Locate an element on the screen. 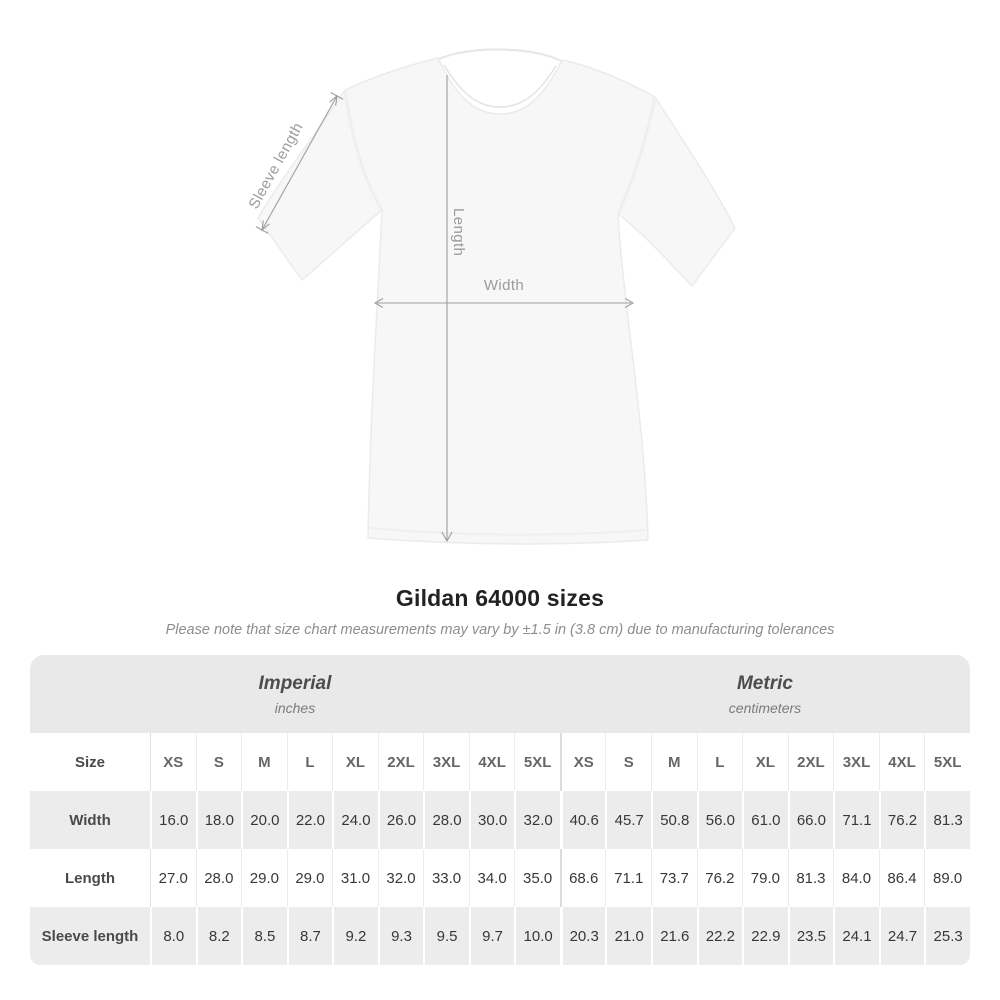 The width and height of the screenshot is (1000, 1000). size-value-cell: 31.0 is located at coordinates (355, 878).